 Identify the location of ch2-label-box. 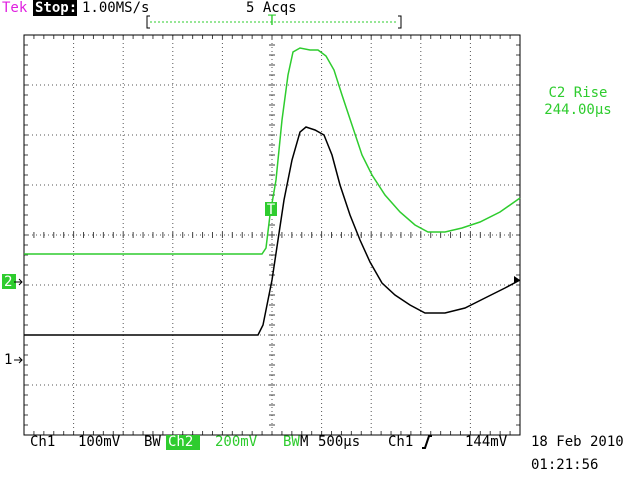
(183, 442).